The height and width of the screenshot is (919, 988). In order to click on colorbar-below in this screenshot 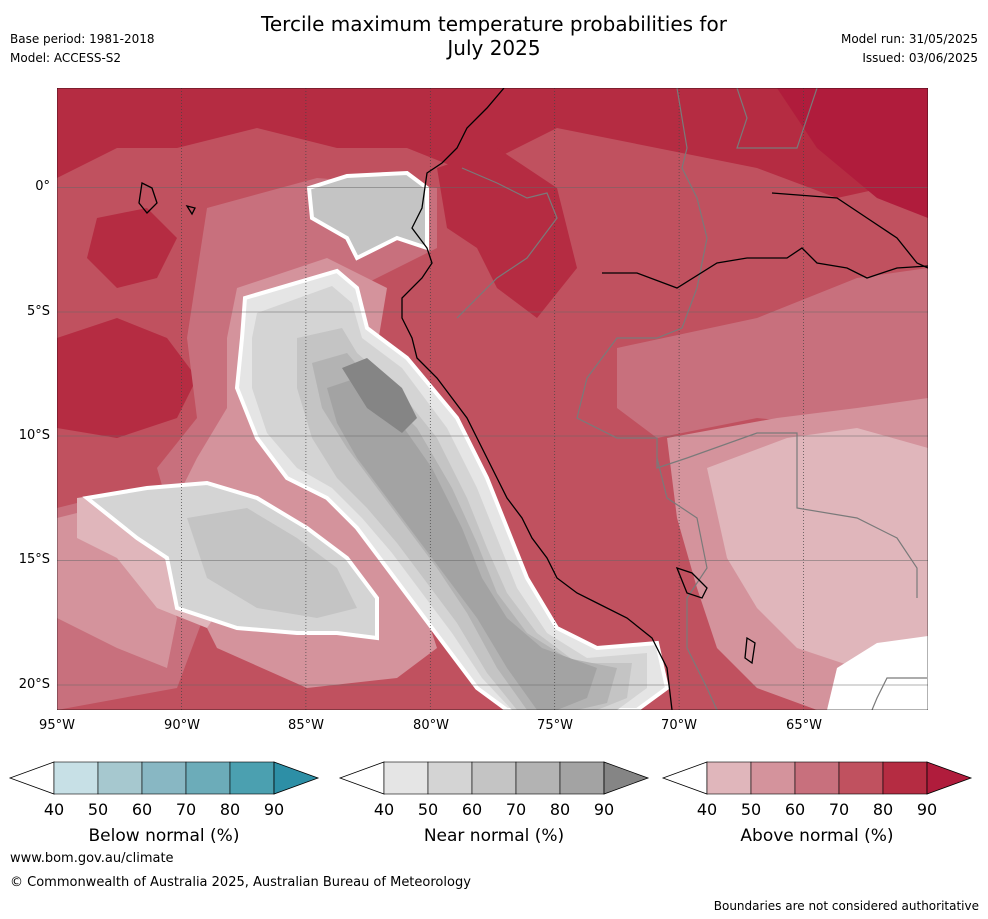, I will do `click(164, 778)`.